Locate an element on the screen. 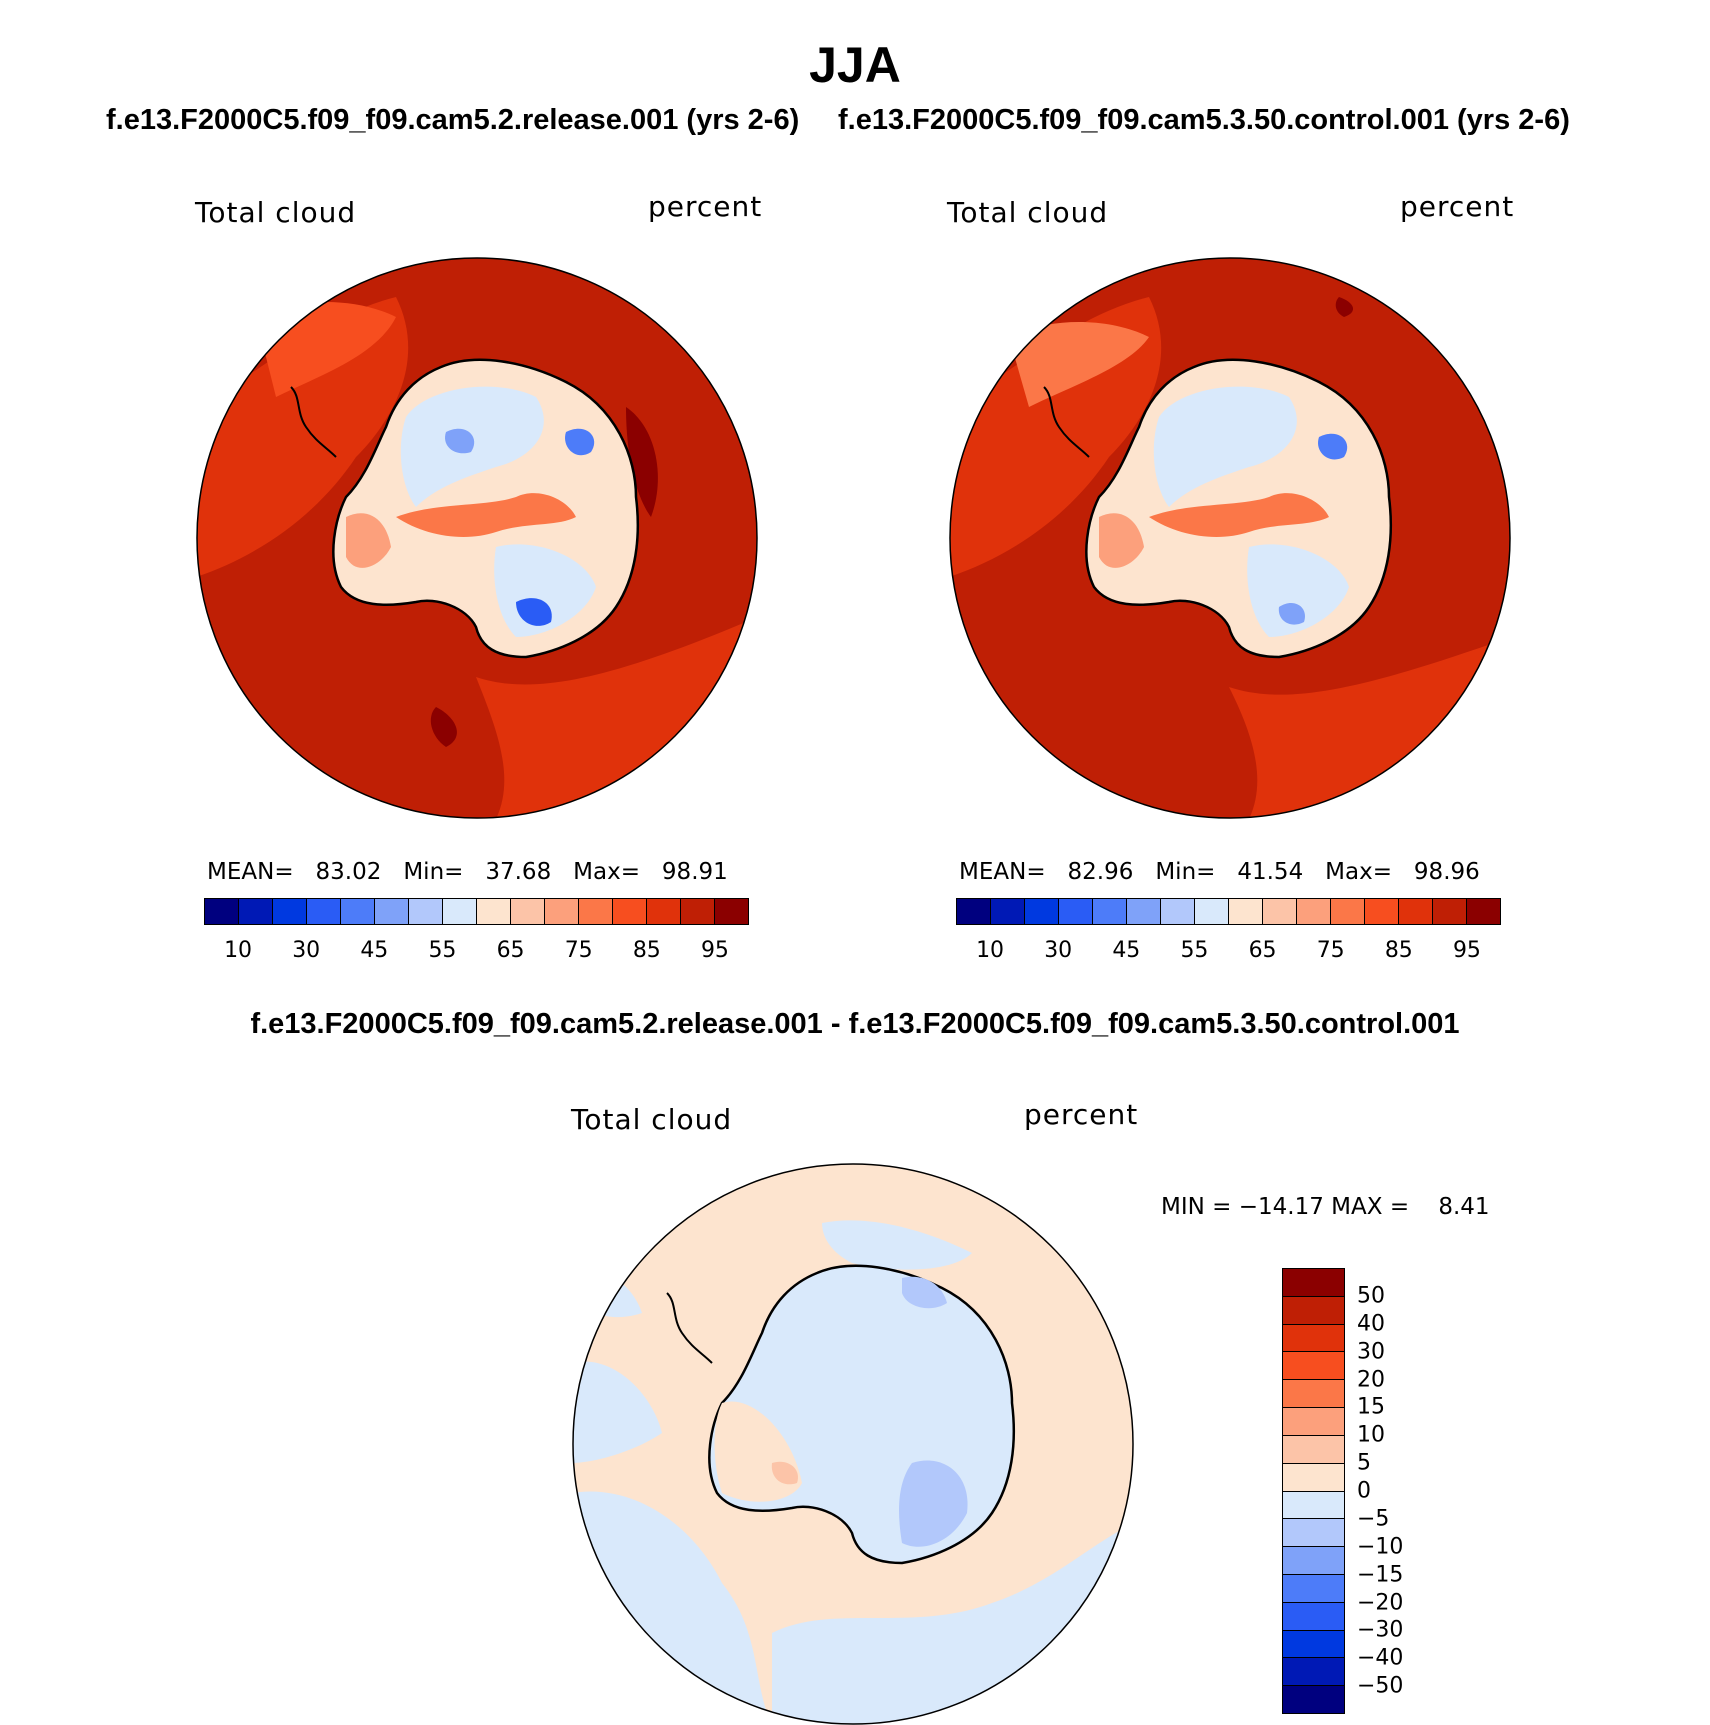 The height and width of the screenshot is (1725, 1710). diff-colorbar-tick-label: 50 is located at coordinates (1371, 1296).